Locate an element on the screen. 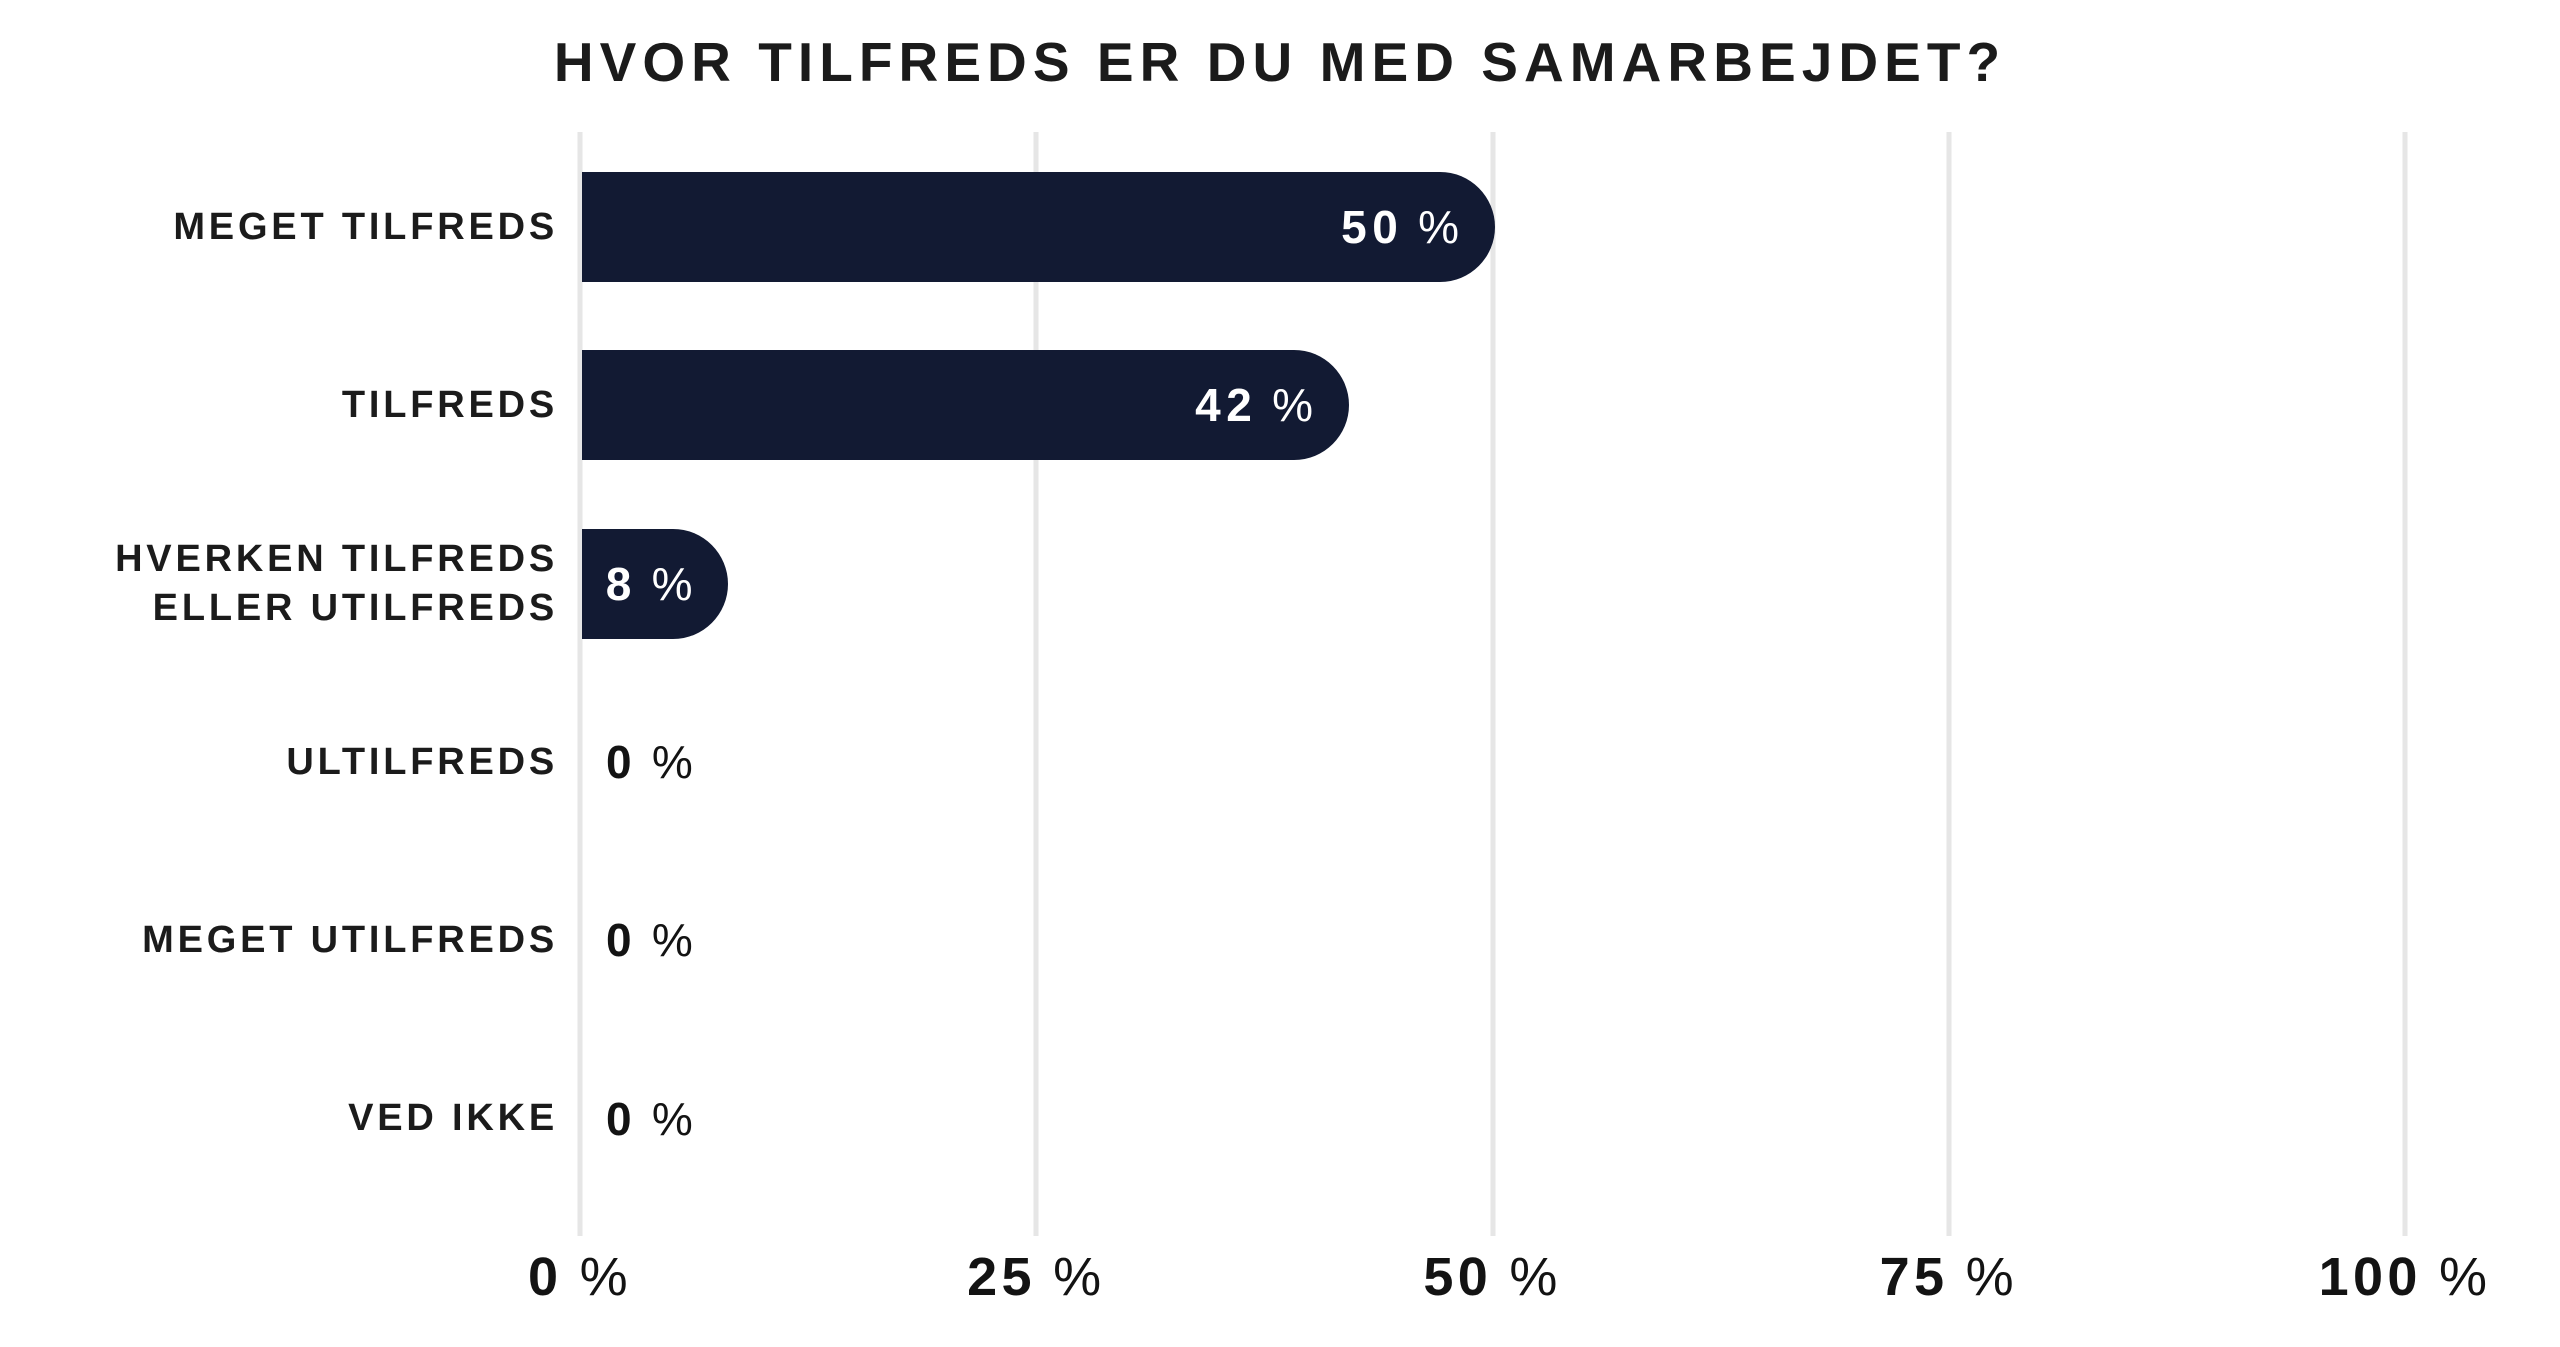 The image size is (2560, 1347). bar-hverken-tilfreds-eller-utilfreds: 8% is located at coordinates (655, 583).